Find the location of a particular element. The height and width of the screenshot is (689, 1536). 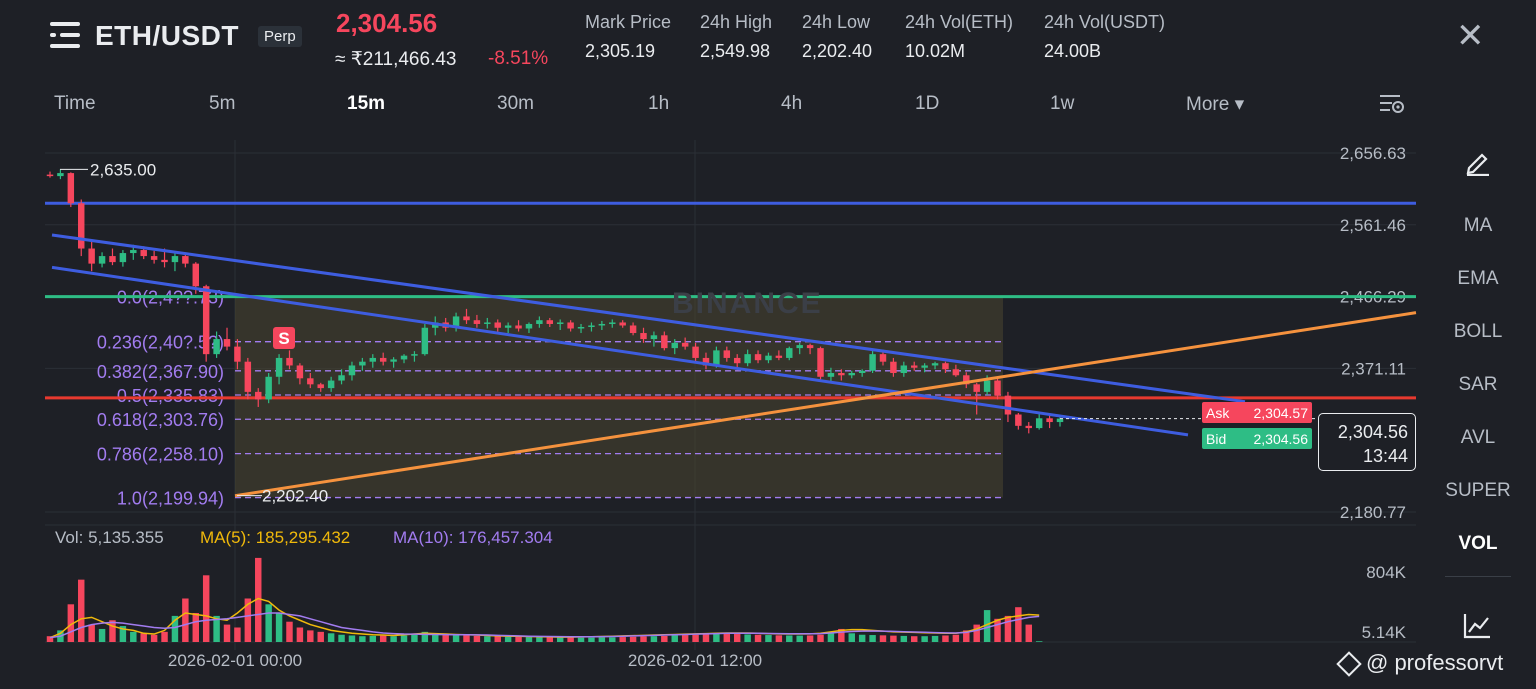

binance-diamond-icon is located at coordinates (1349, 664).